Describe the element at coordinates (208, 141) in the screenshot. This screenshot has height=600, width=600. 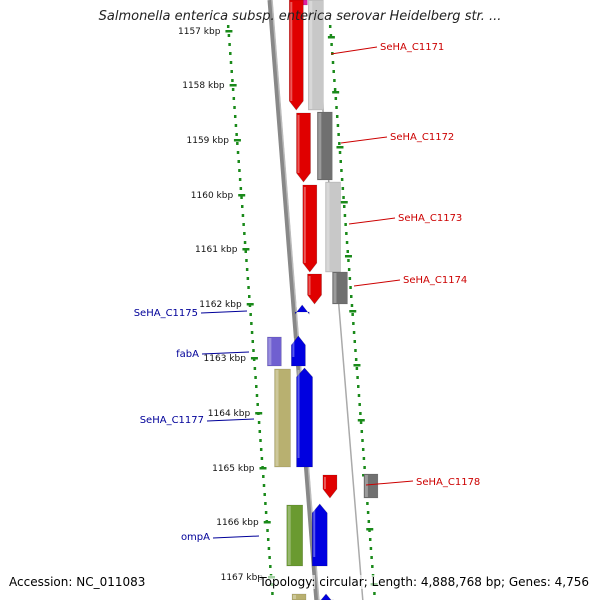
I see `ruler-tick-label: 1159 kbp` at that location.